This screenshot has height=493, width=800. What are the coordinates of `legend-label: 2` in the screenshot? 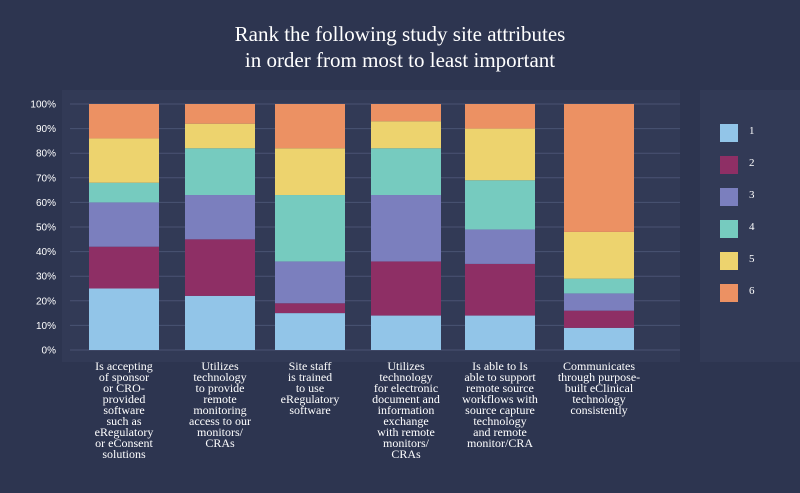 It's located at (752, 163).